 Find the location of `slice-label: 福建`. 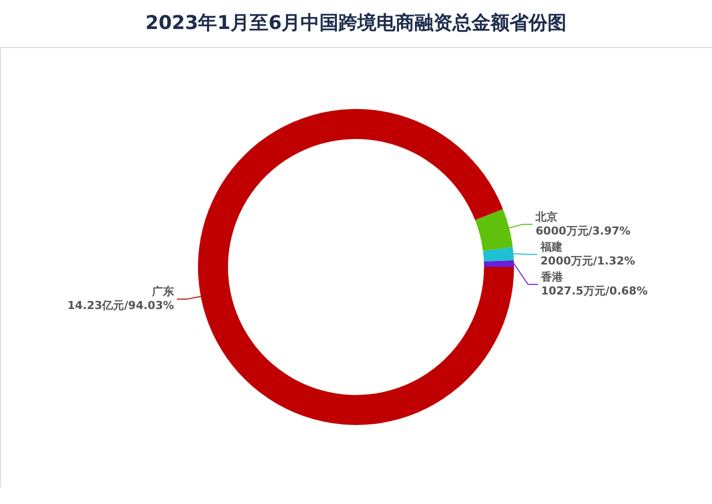

slice-label: 福建 is located at coordinates (550, 247).